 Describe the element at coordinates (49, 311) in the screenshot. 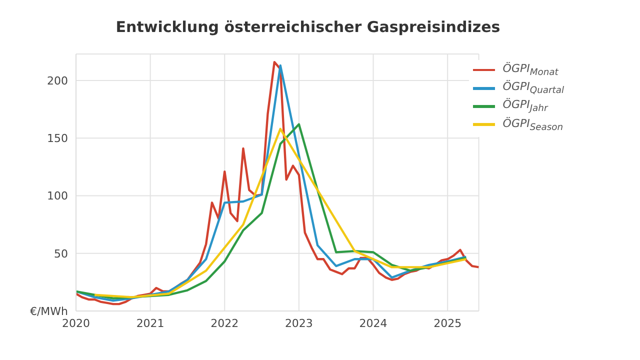

I see `y-tick-label: €/MWh` at that location.